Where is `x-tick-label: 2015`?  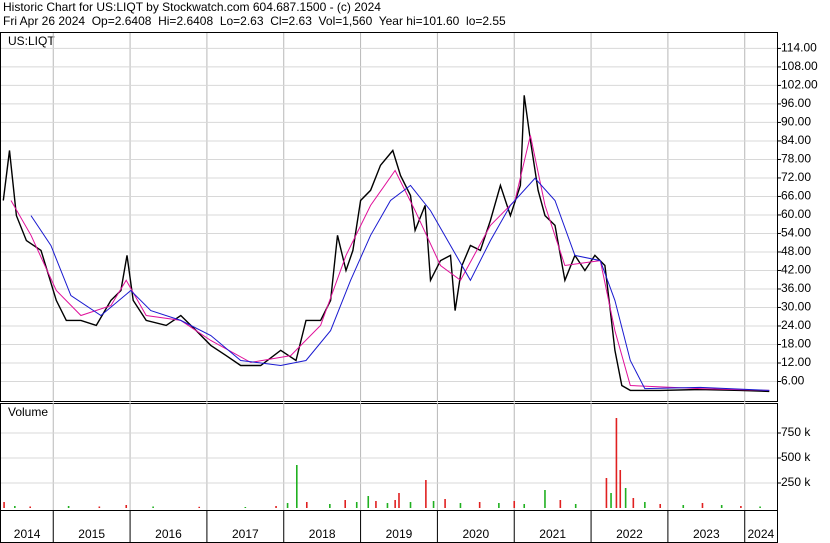 x-tick-label: 2015 is located at coordinates (91, 534).